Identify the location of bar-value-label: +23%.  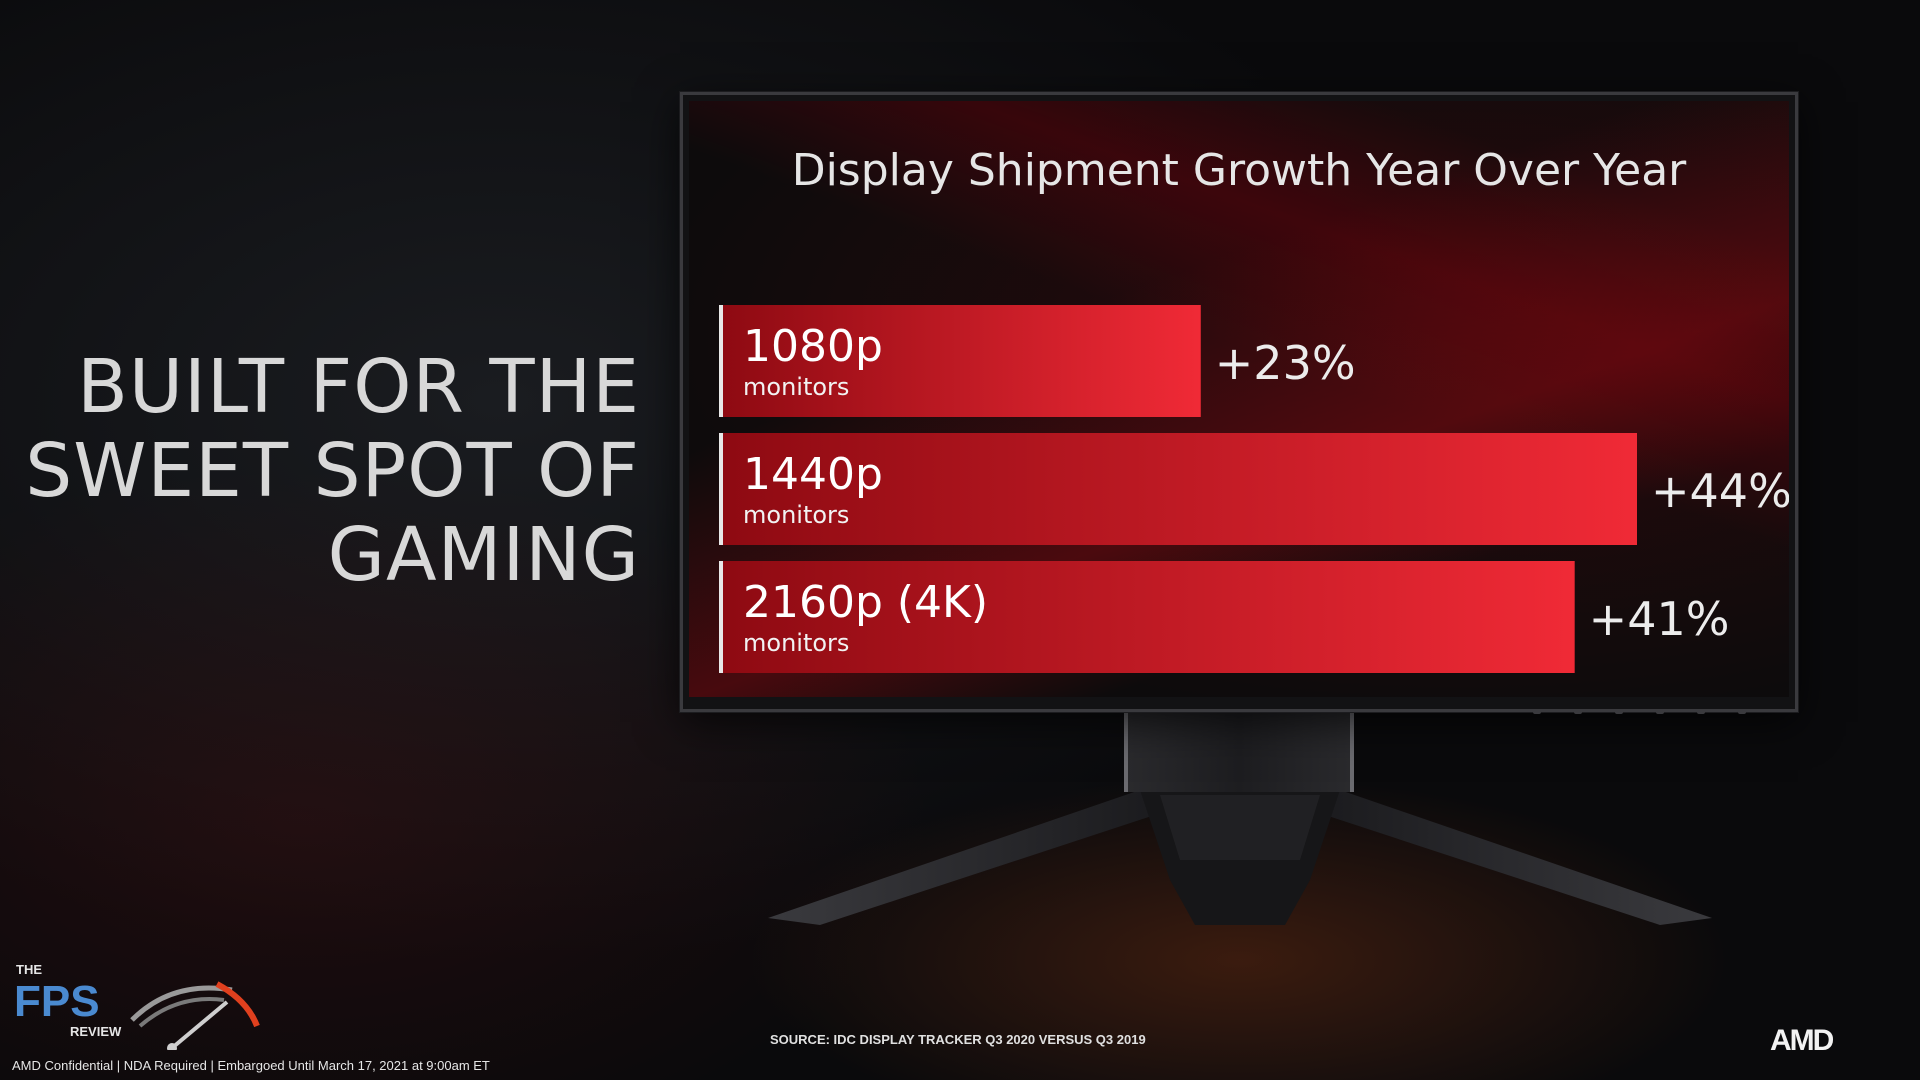
(1285, 363).